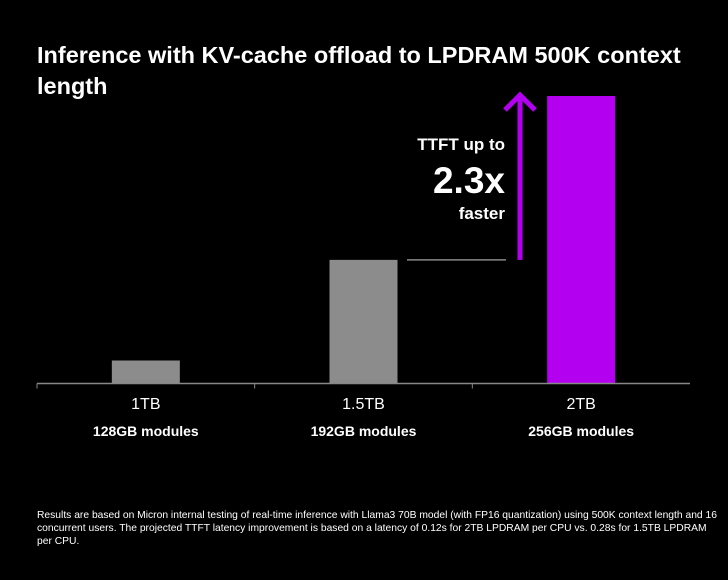  What do you see at coordinates (520, 101) in the screenshot?
I see `arrow-up-icon` at bounding box center [520, 101].